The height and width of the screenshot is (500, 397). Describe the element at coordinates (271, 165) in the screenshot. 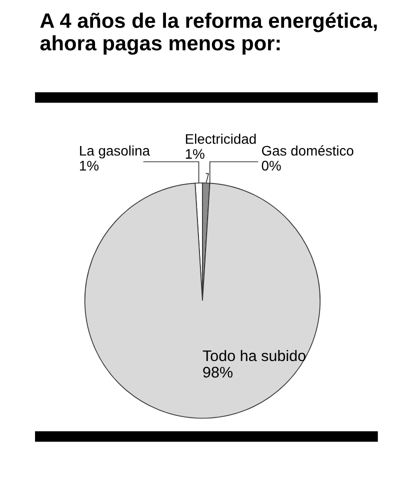

I see `text: 0%` at that location.